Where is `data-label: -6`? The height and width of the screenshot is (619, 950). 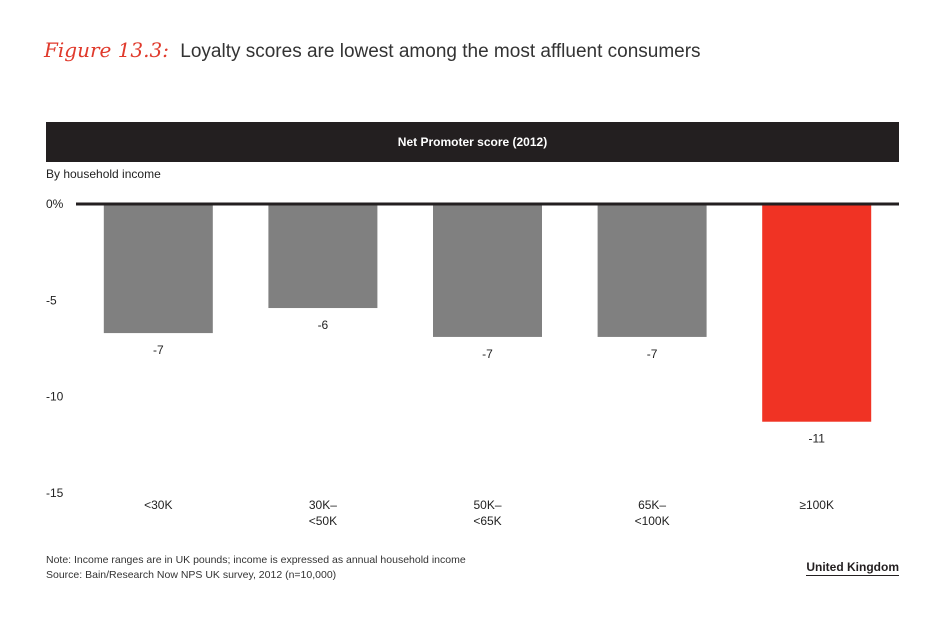
data-label: -6 is located at coordinates (323, 325).